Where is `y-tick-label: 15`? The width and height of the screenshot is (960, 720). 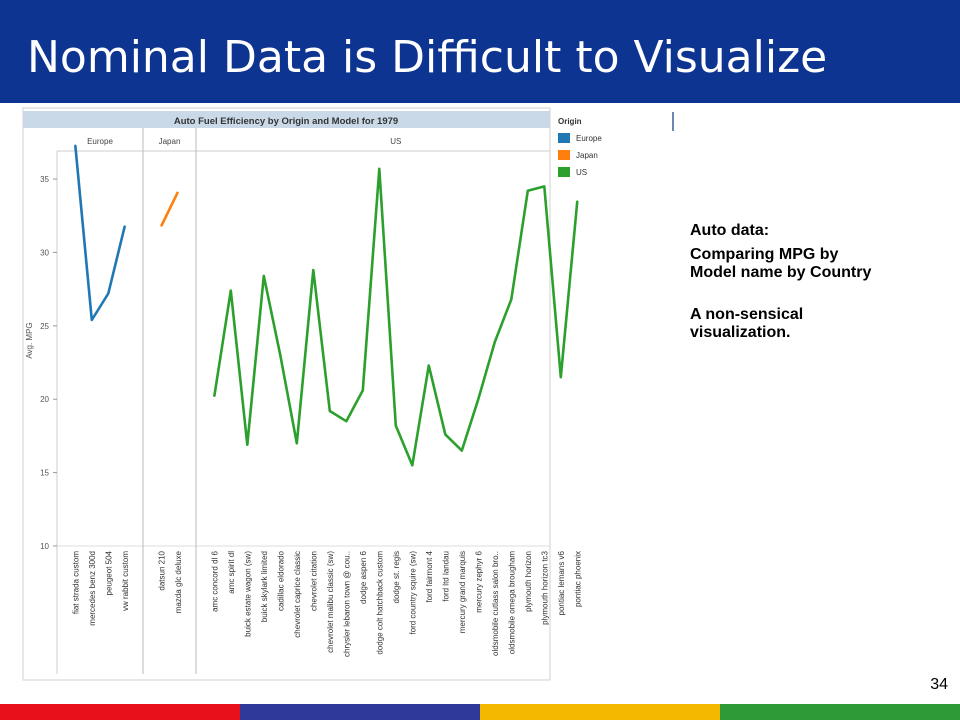 y-tick-label: 15 is located at coordinates (44, 473).